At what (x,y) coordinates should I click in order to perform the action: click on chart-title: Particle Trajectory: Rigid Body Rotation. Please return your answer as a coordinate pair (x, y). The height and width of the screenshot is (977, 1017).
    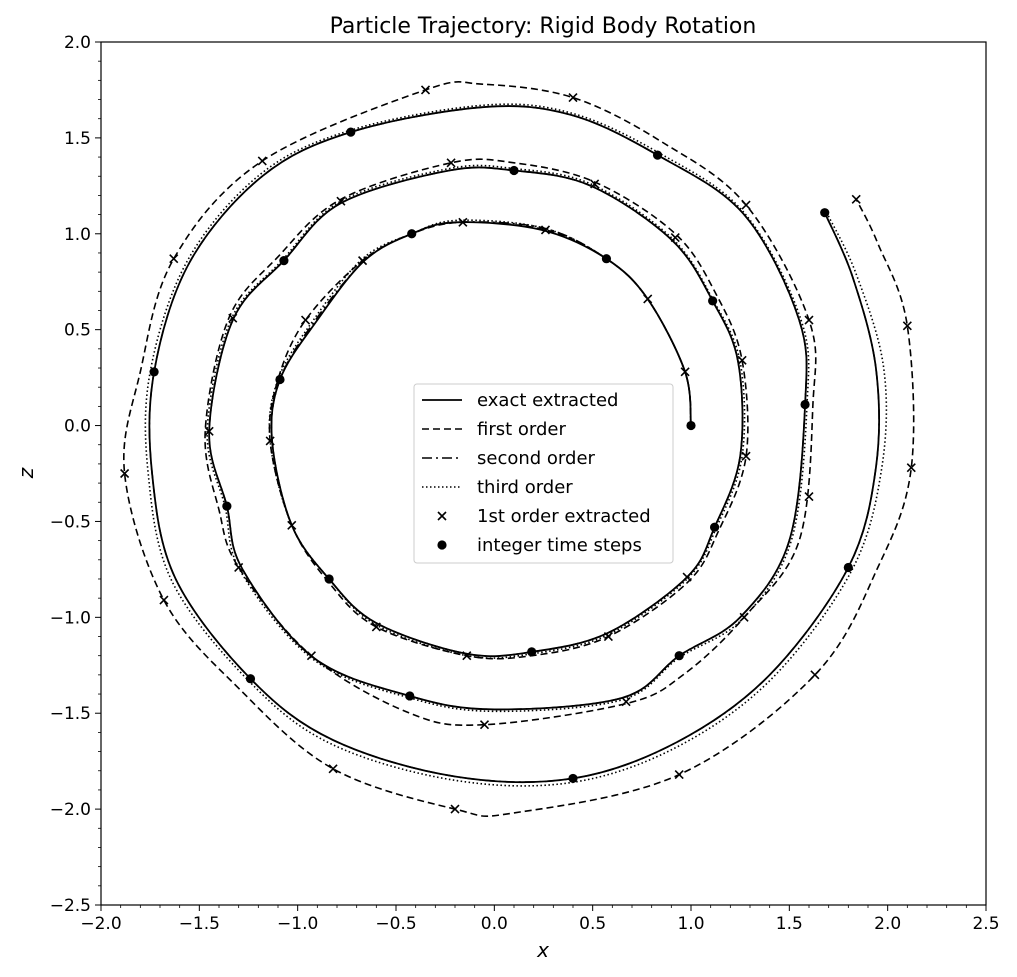
    Looking at the image, I should click on (543, 26).